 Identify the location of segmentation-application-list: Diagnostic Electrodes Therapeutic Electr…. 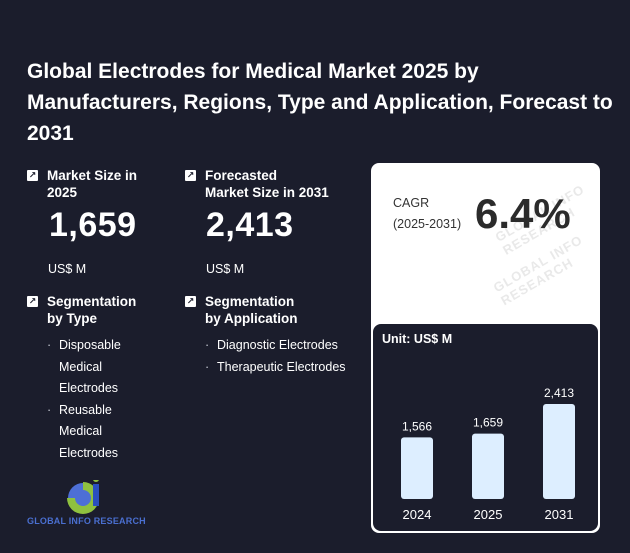
(285, 356).